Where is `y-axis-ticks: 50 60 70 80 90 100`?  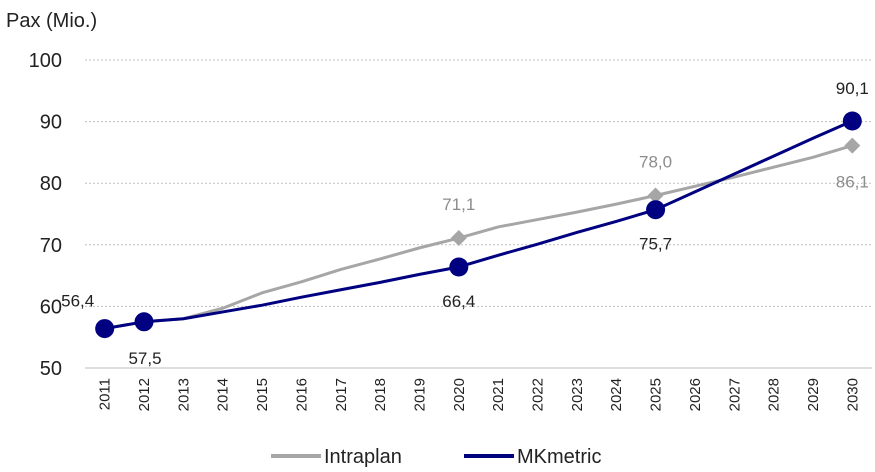 y-axis-ticks: 50 60 70 80 90 100 is located at coordinates (45, 215).